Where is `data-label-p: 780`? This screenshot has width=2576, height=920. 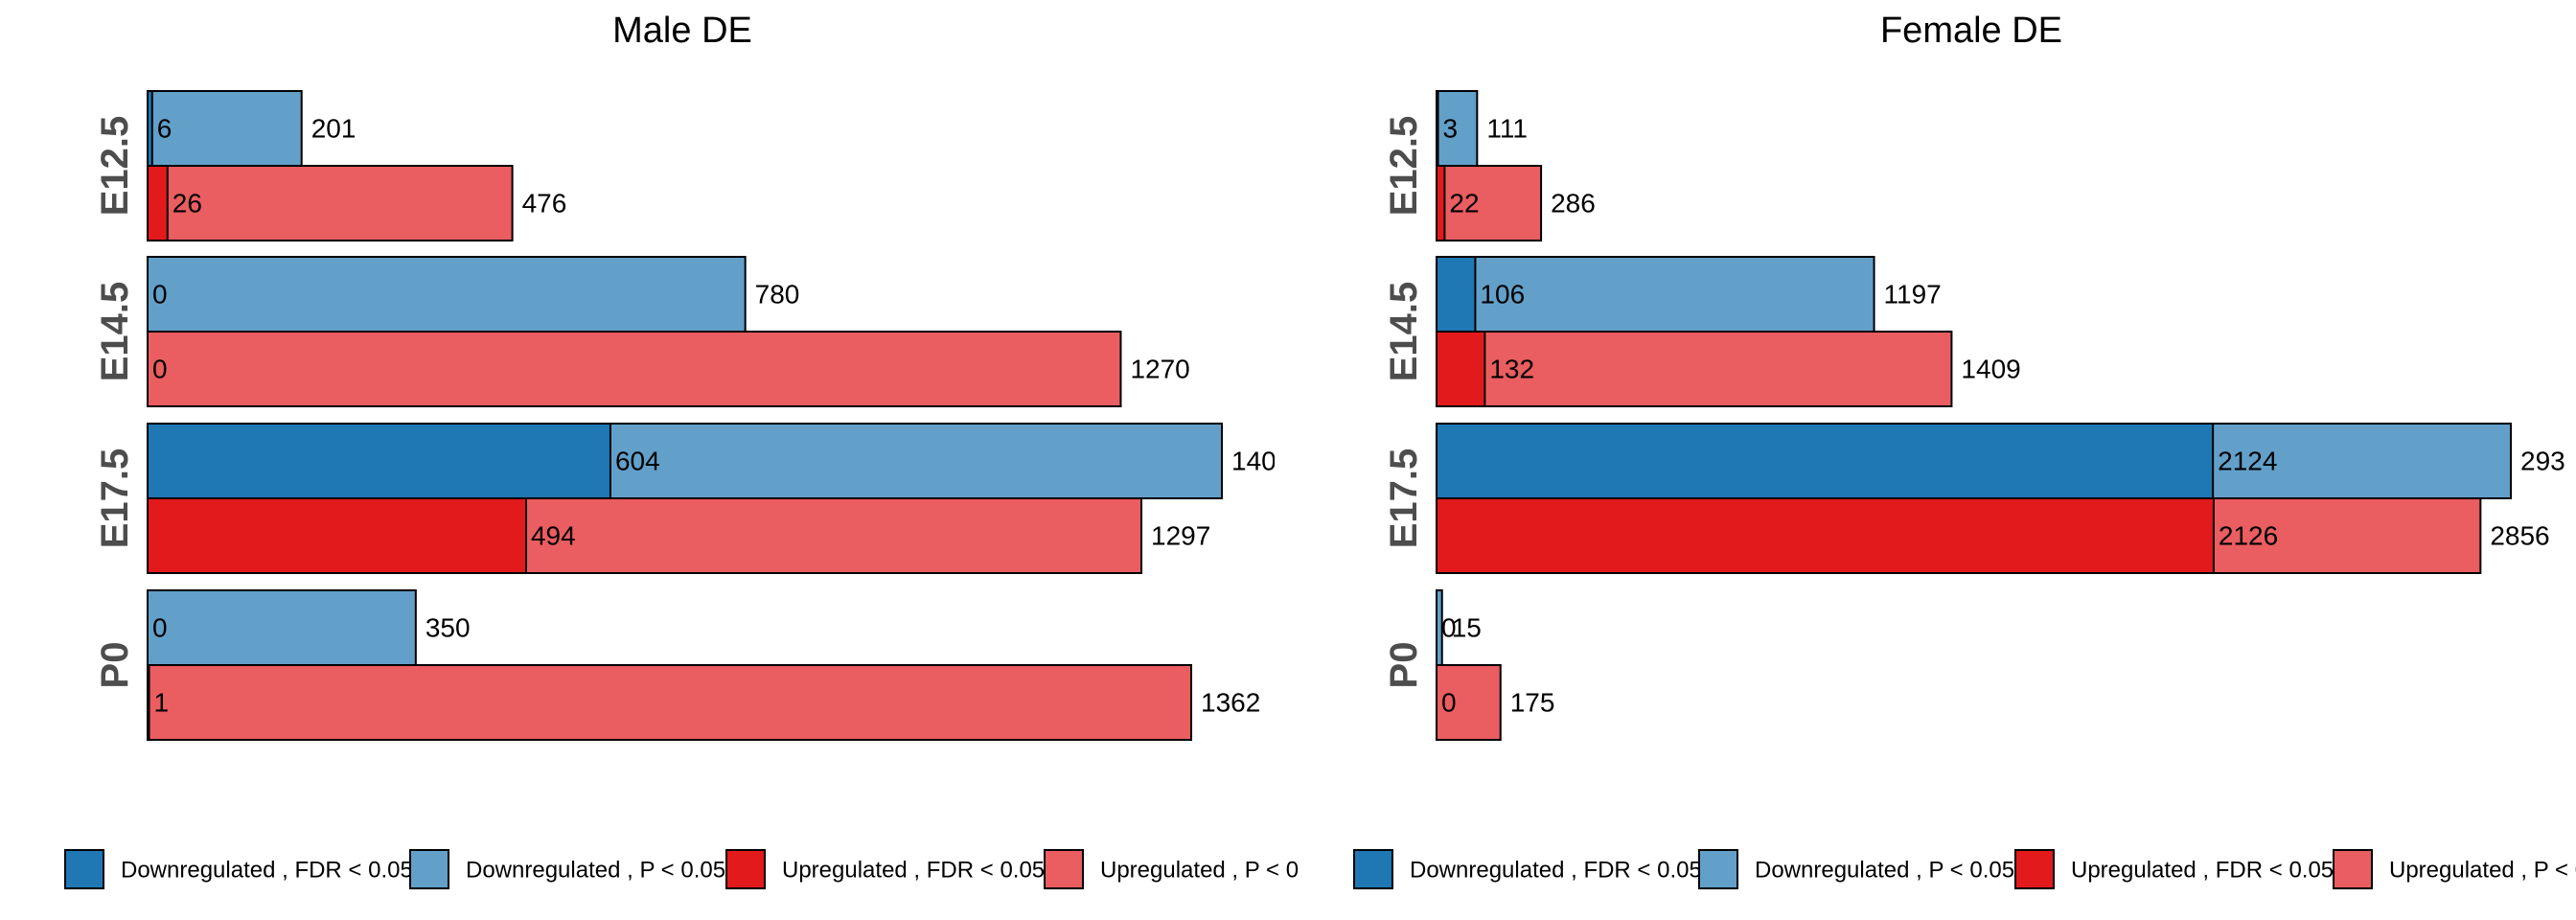
data-label-p: 780 is located at coordinates (777, 295).